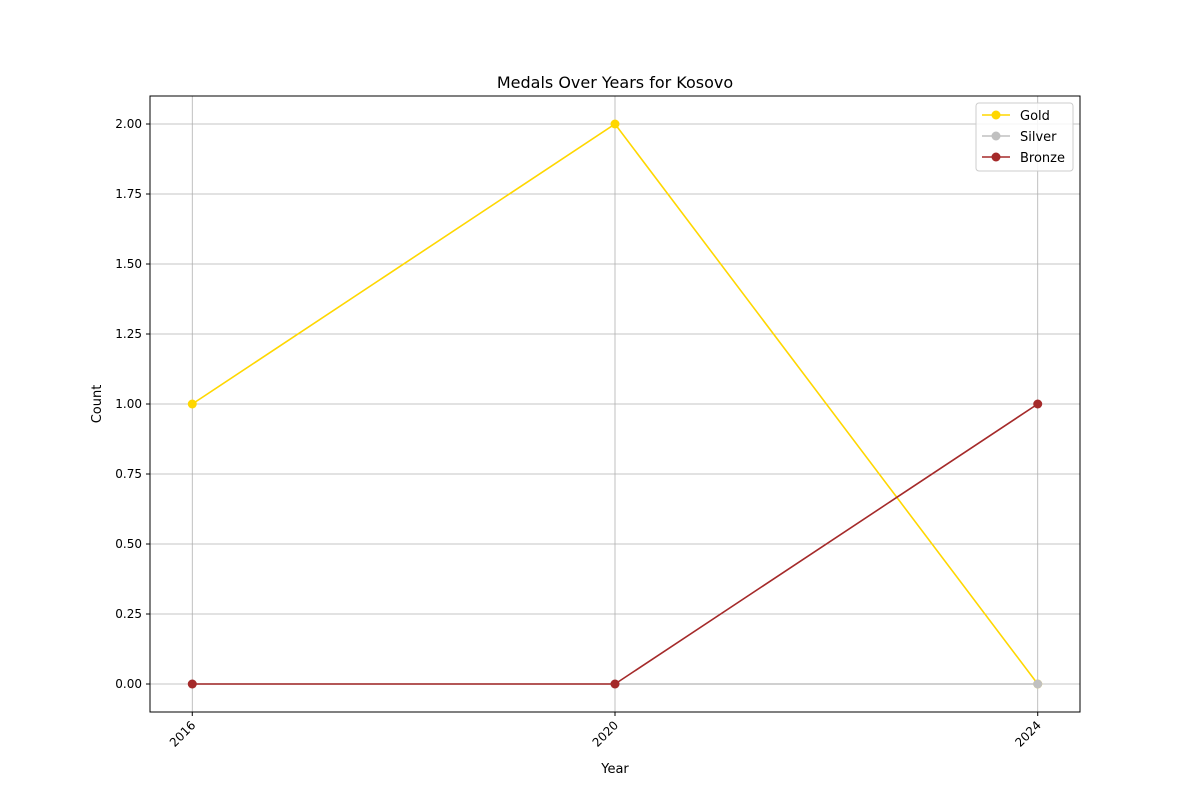  What do you see at coordinates (128, 124) in the screenshot?
I see `y-tick-label: 2.00` at bounding box center [128, 124].